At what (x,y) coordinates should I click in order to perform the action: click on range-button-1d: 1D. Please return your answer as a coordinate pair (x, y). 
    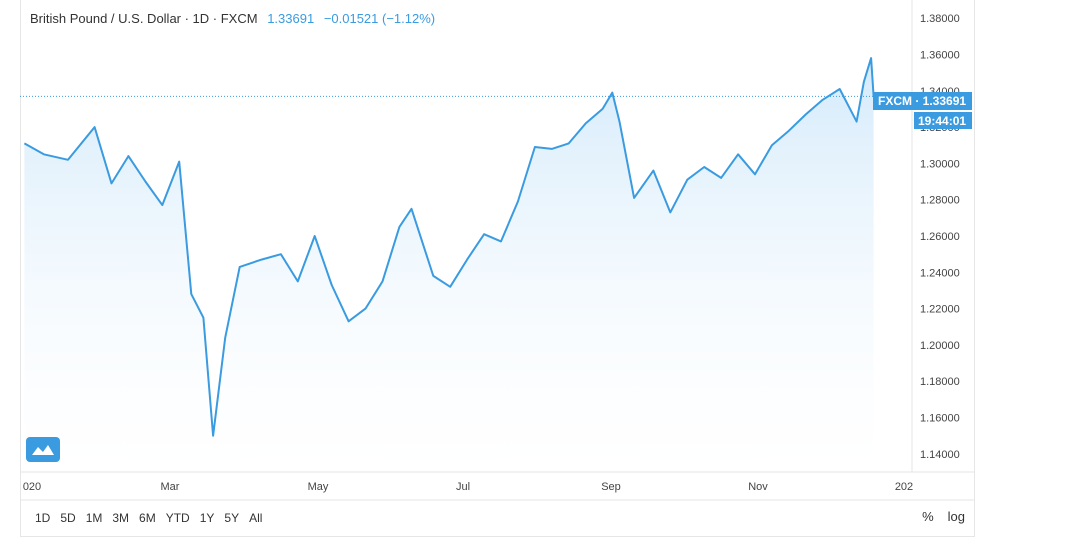
    Looking at the image, I should click on (43, 518).